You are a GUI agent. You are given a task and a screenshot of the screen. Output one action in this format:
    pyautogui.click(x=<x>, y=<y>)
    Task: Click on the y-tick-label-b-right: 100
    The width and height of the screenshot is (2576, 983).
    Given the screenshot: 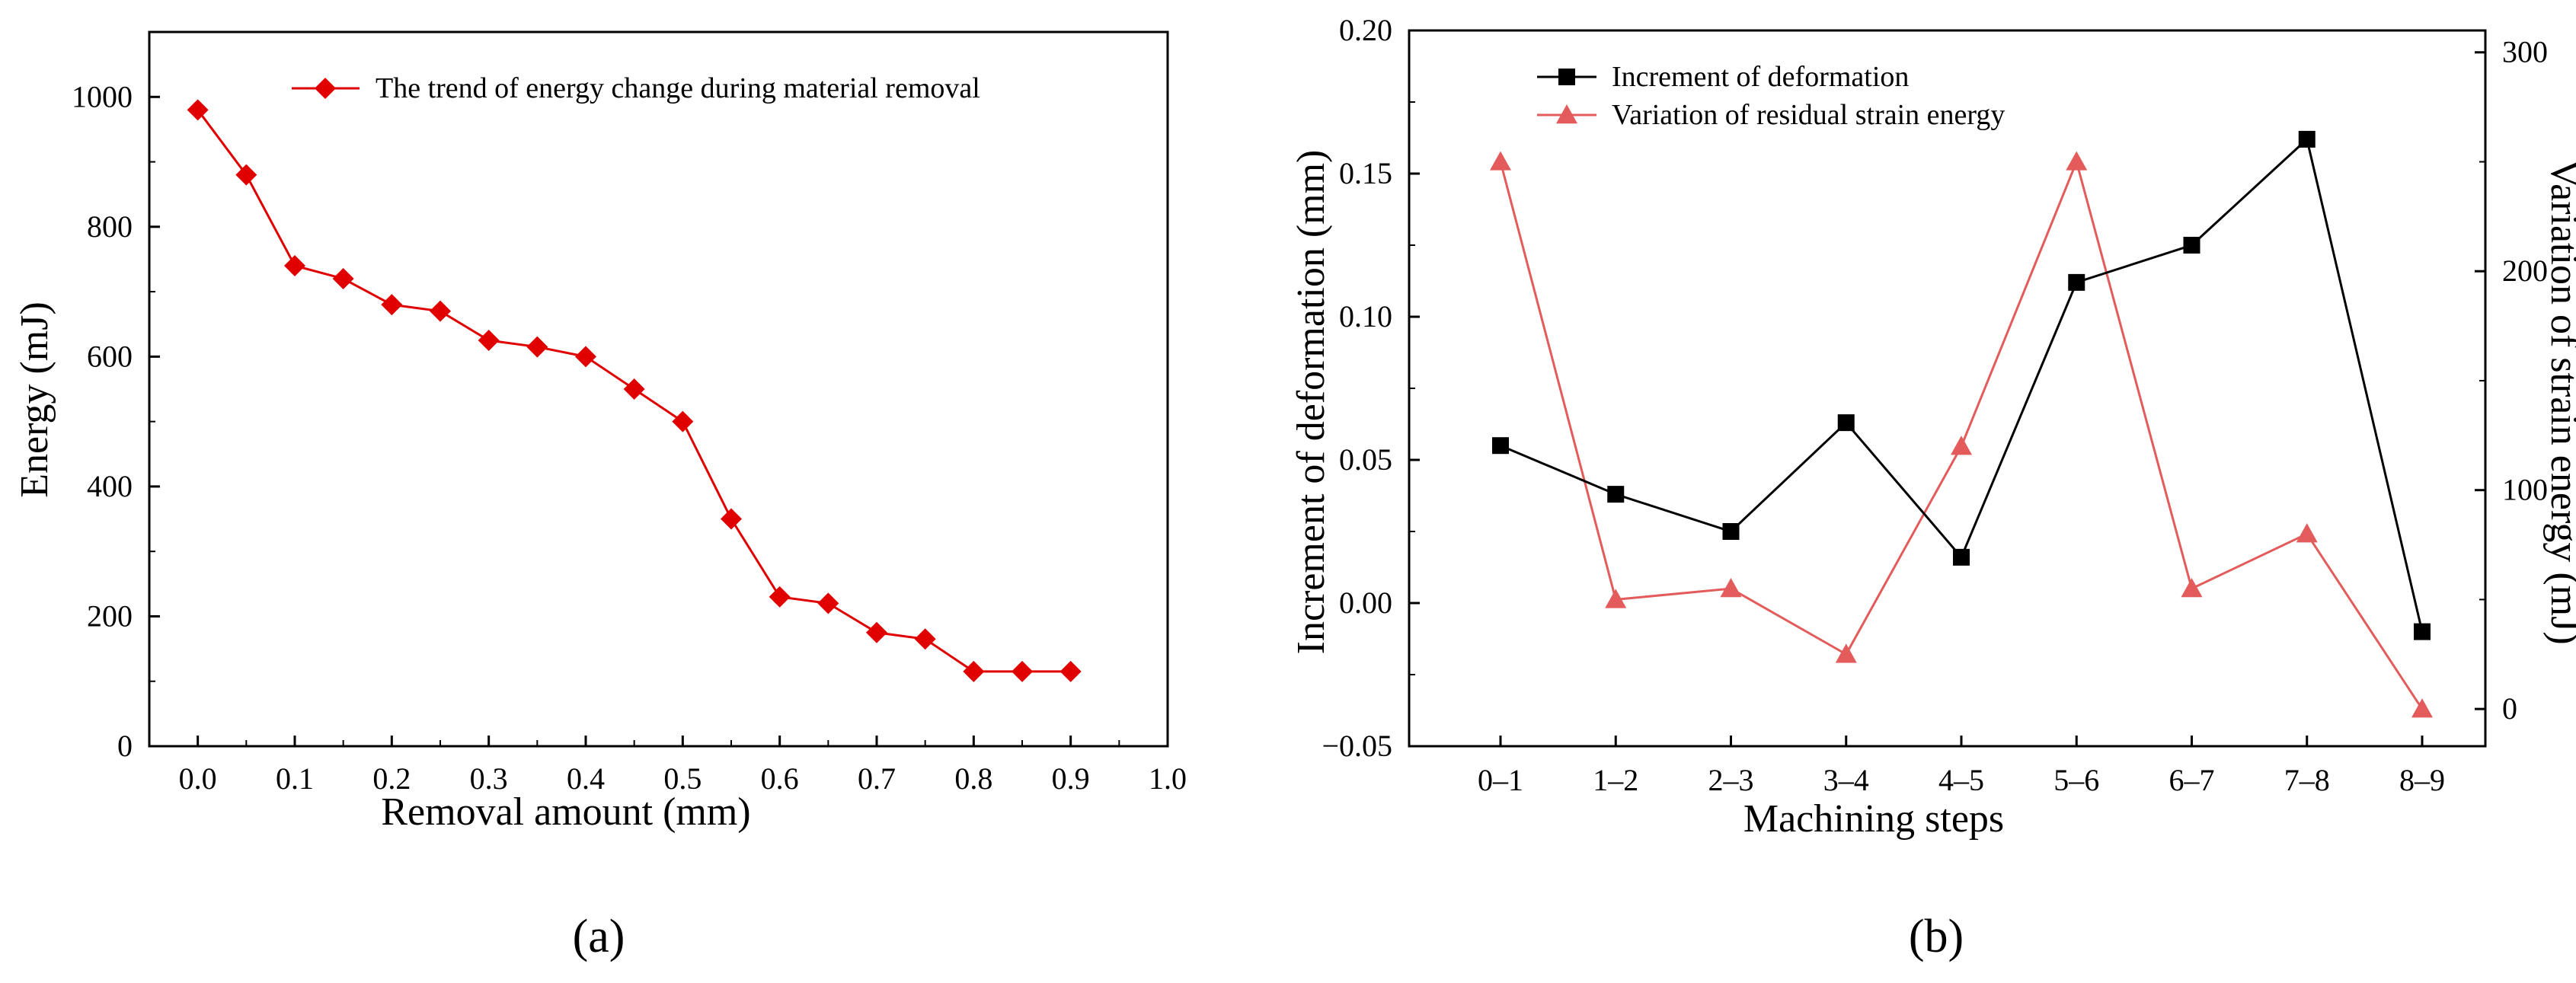 What is the action you would take?
    pyautogui.click(x=2525, y=490)
    